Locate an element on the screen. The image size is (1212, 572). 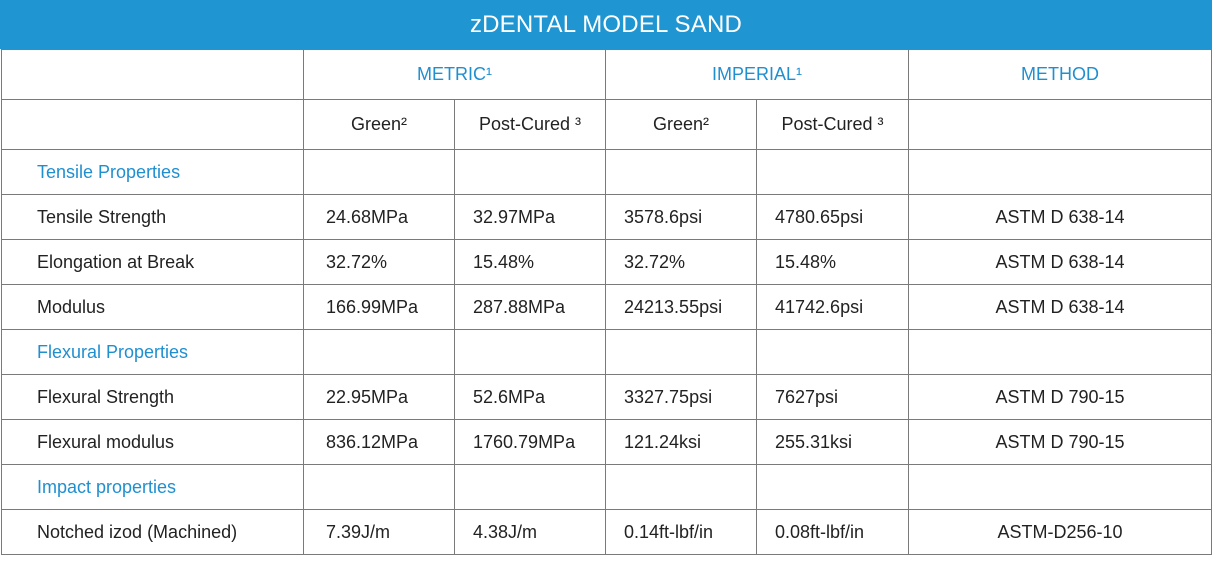
property-label: Modulus is located at coordinates (152, 307).